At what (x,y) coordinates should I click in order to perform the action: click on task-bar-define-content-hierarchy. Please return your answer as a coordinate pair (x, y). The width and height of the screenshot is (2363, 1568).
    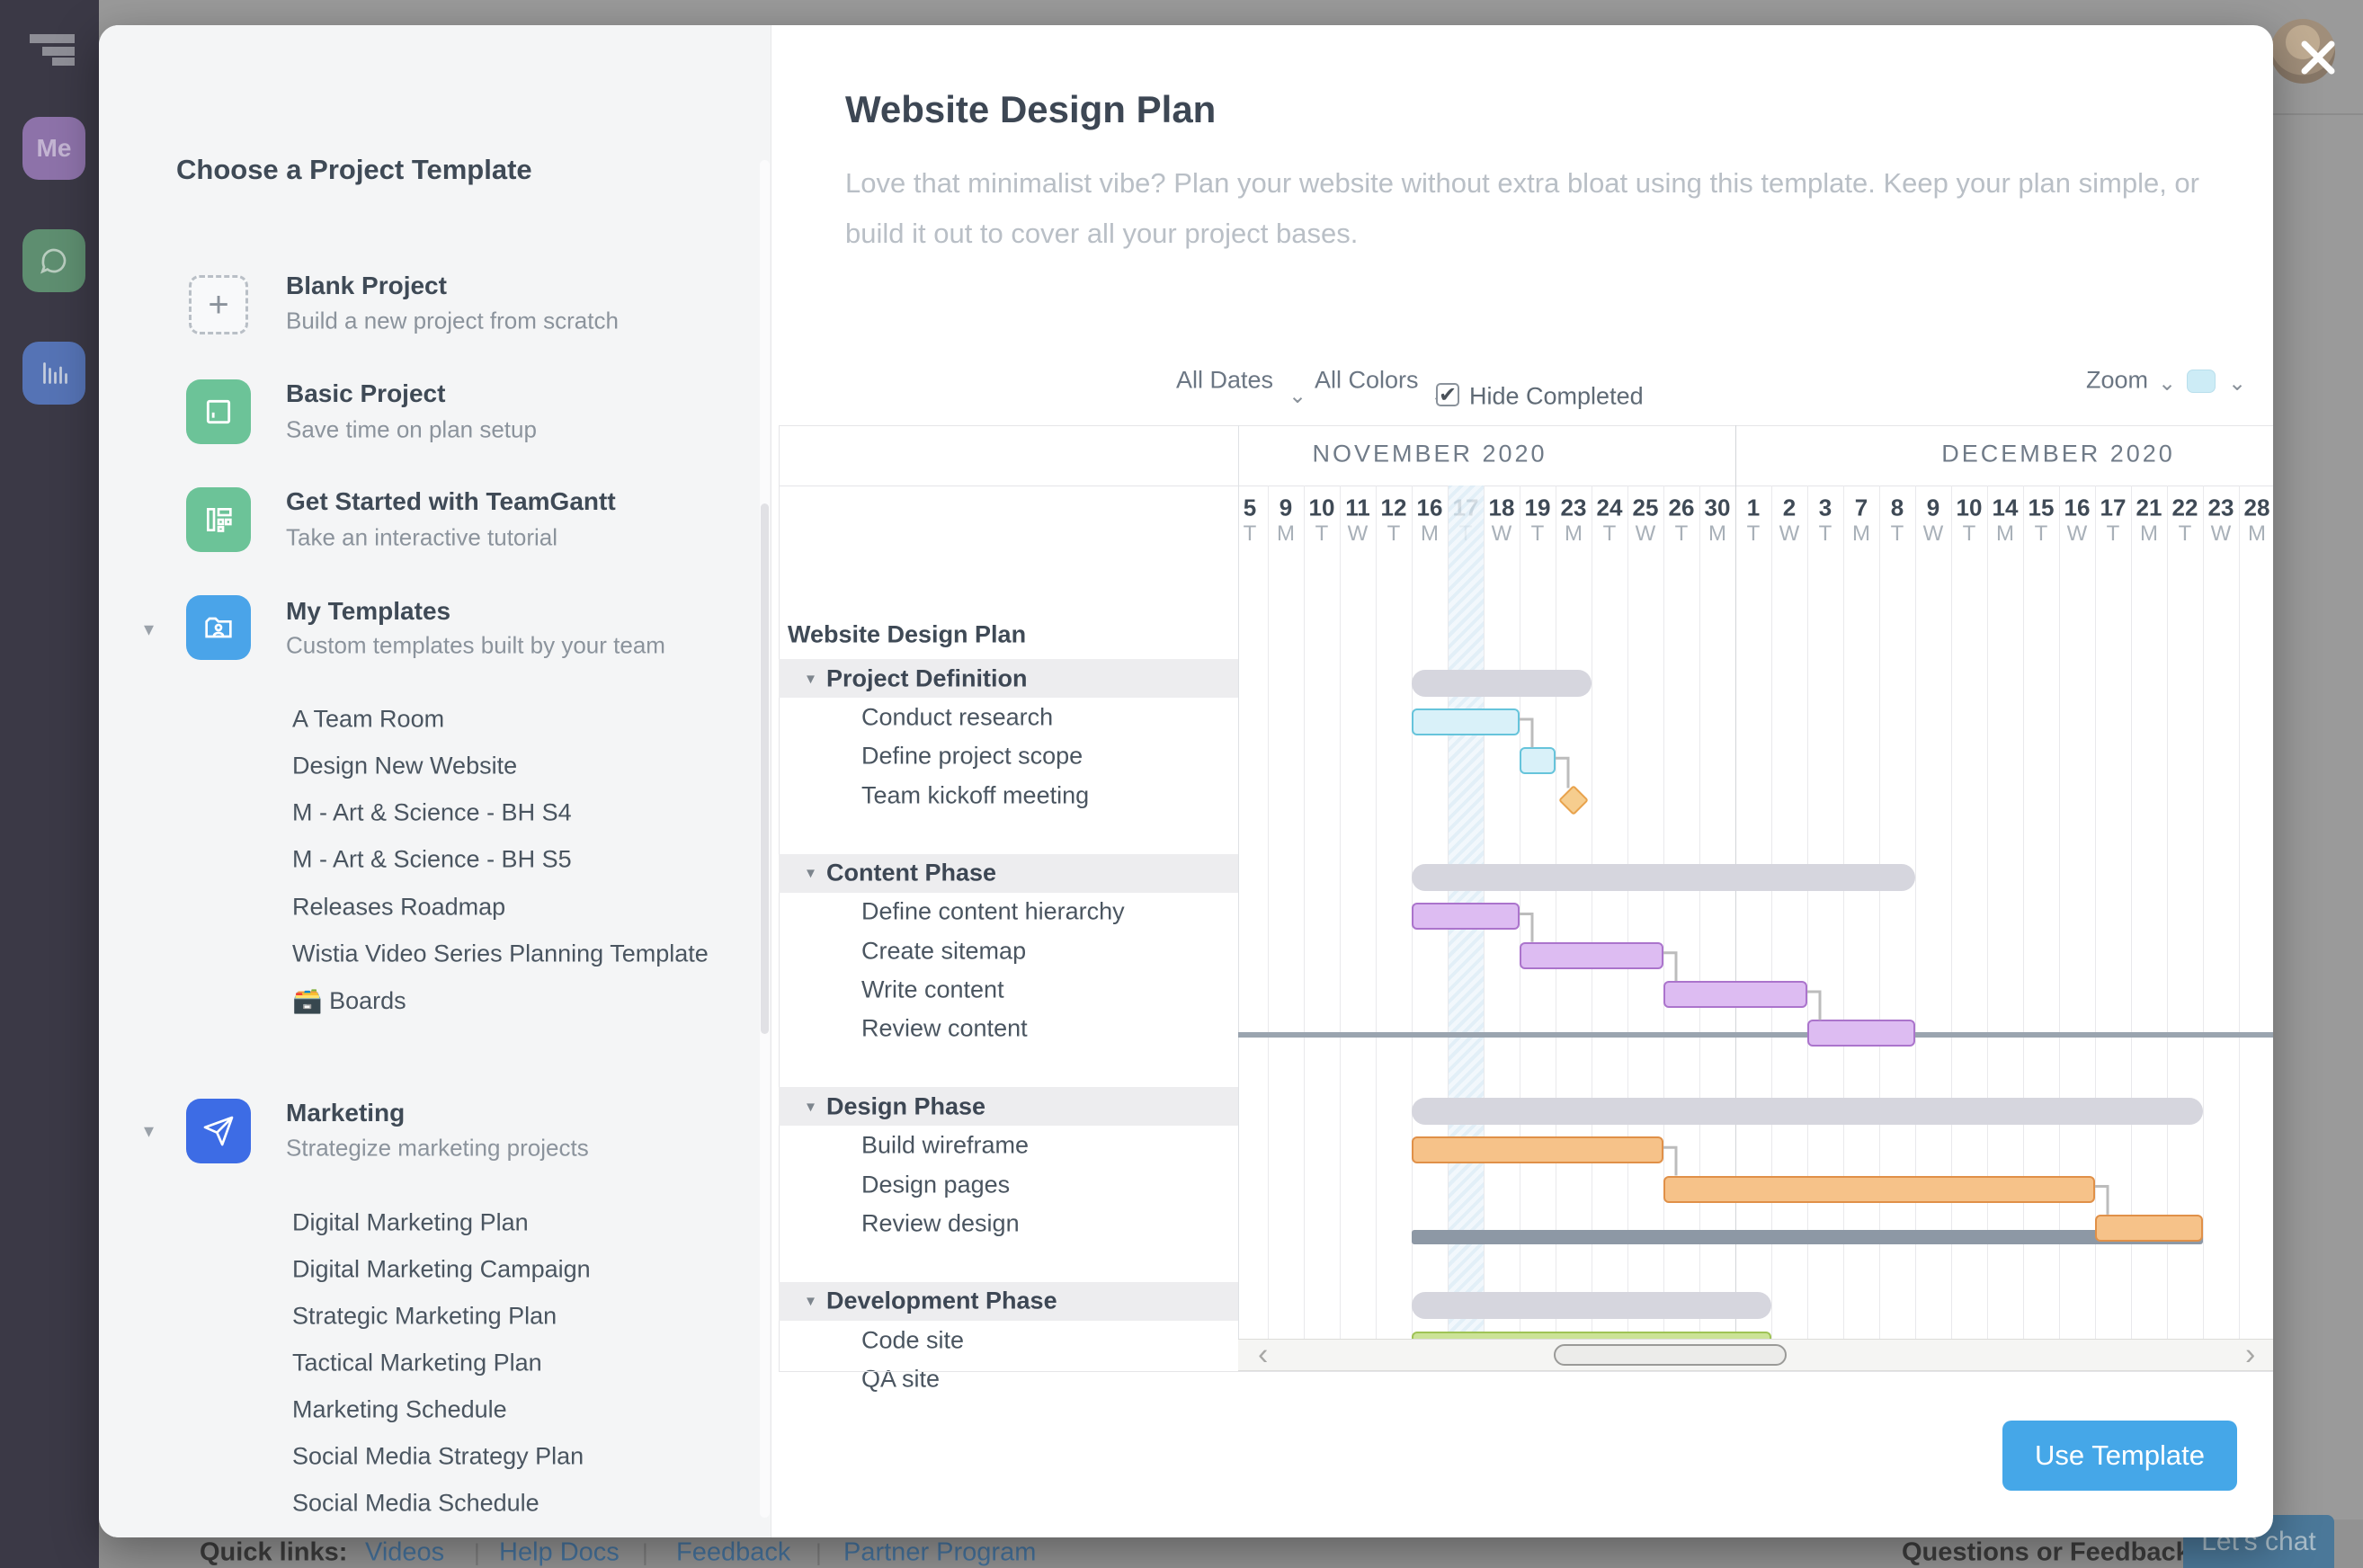
    Looking at the image, I should click on (1466, 917).